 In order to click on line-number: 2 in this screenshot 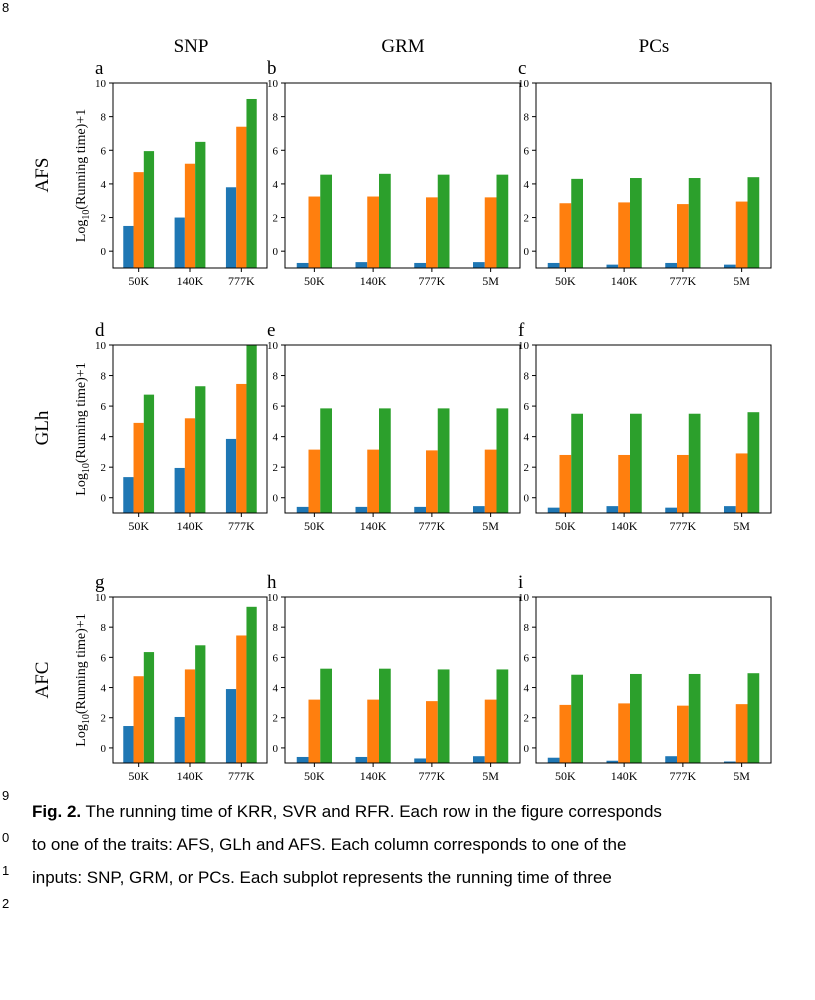, I will do `click(6, 903)`.